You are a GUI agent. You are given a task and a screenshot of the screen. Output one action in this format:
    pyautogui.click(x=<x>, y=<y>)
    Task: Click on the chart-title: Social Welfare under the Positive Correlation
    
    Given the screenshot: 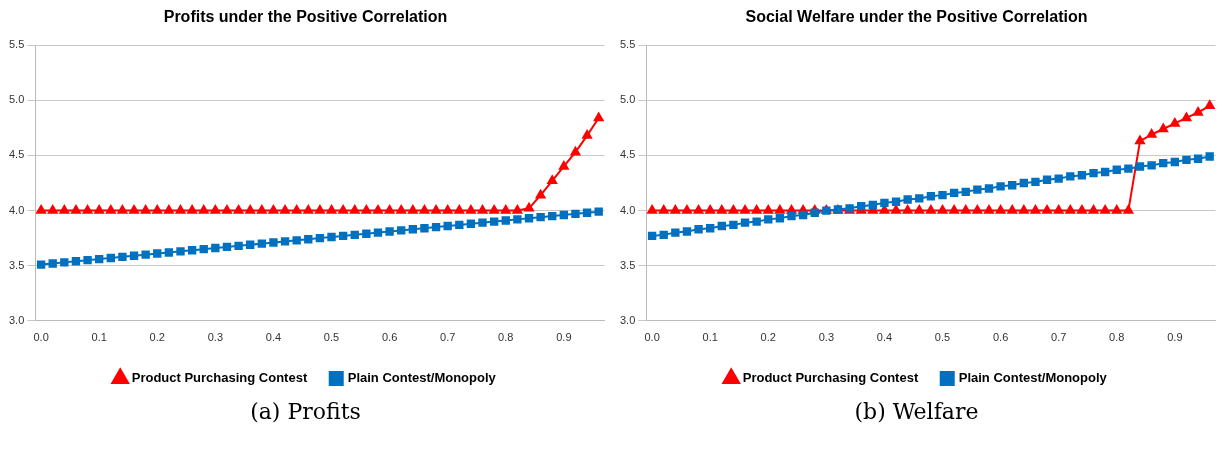 What is the action you would take?
    pyautogui.click(x=916, y=17)
    